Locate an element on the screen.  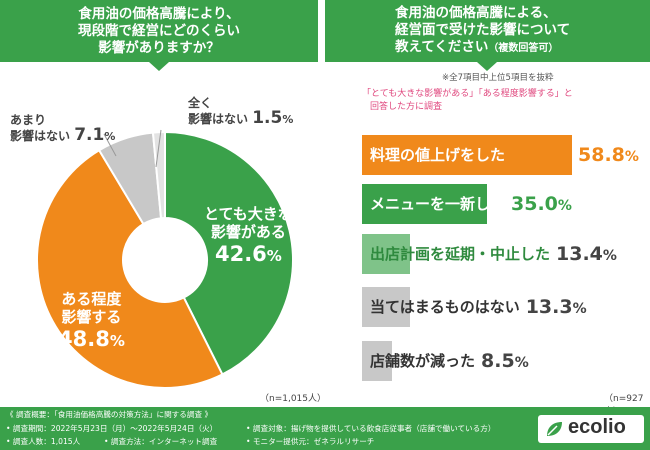
left-question-header: 食用油の価格高騰により、 現段階で経営にどのくらい 影響がありますか？ is located at coordinates (159, 31).